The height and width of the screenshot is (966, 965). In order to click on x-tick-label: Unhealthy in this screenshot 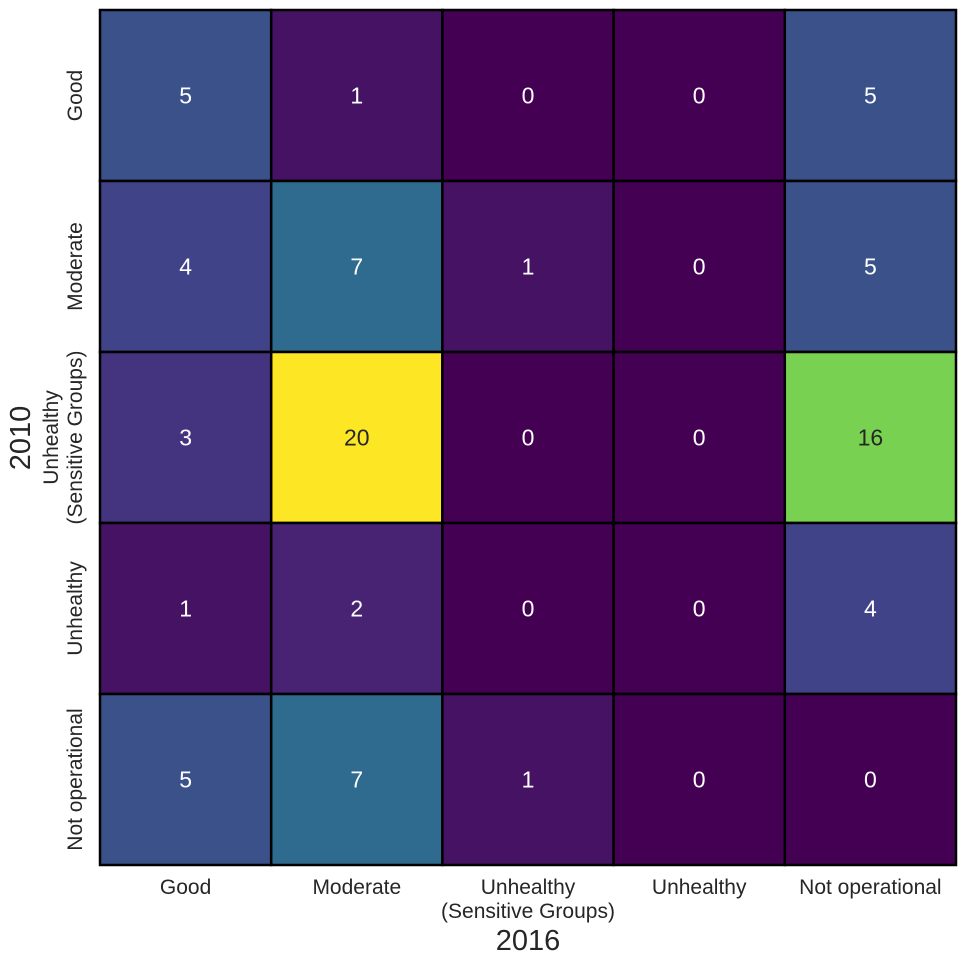, I will do `click(699, 887)`.